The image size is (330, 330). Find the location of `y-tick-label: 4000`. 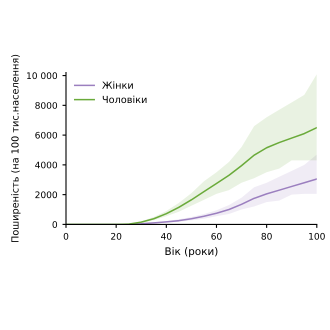

y-tick-label: 4000 is located at coordinates (46, 165).